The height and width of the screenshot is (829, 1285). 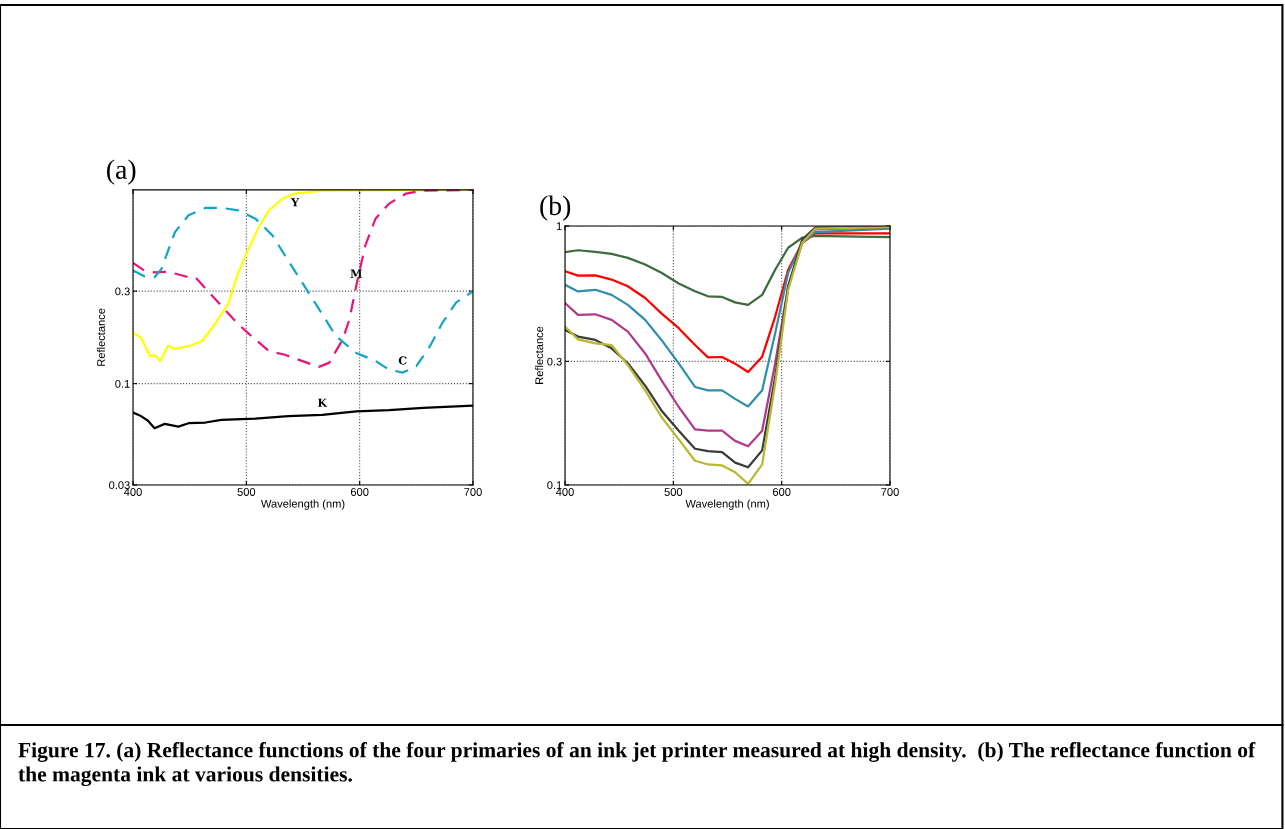 I want to click on chart-title: (b), so click(x=555, y=208).